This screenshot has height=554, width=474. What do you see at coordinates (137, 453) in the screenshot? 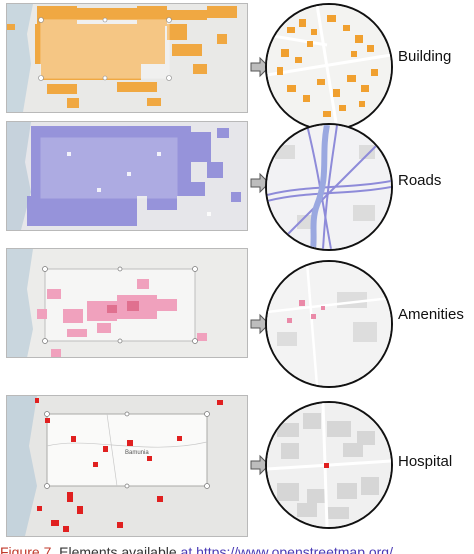
I see `map-city-label: Bamunia` at bounding box center [137, 453].